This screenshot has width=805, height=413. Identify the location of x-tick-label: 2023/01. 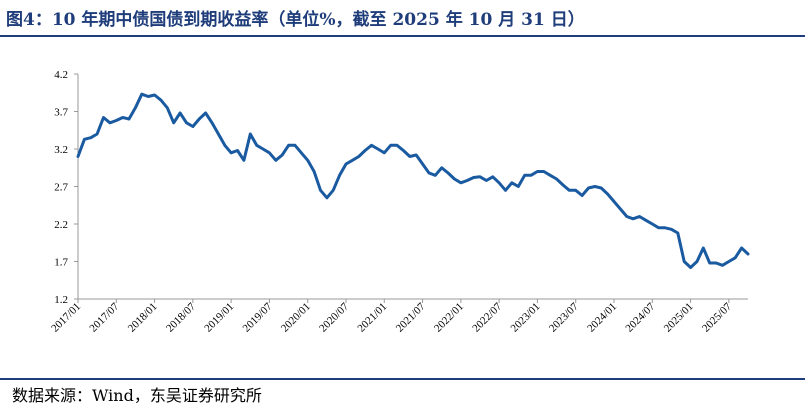
(526, 318).